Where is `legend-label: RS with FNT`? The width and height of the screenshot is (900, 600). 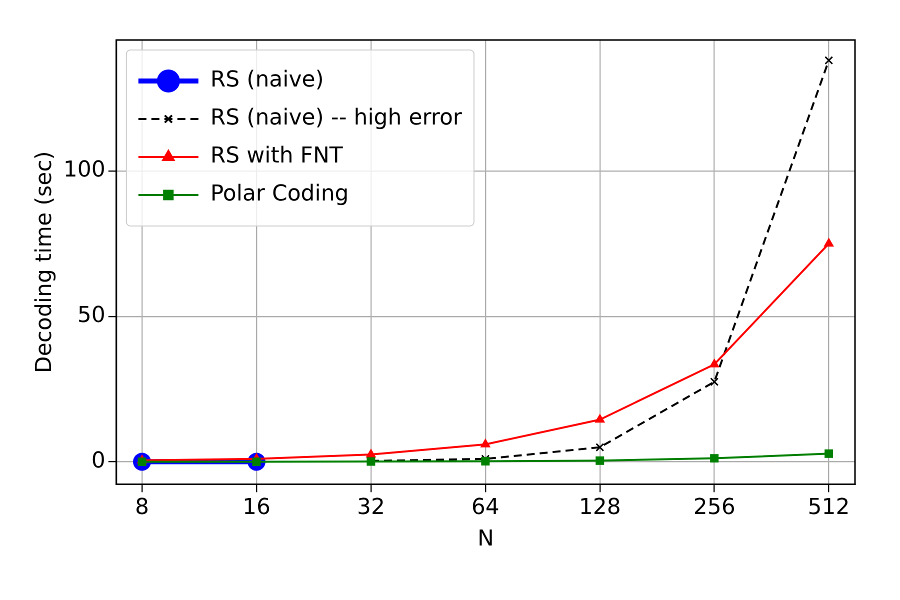 legend-label: RS with FNT is located at coordinates (277, 156).